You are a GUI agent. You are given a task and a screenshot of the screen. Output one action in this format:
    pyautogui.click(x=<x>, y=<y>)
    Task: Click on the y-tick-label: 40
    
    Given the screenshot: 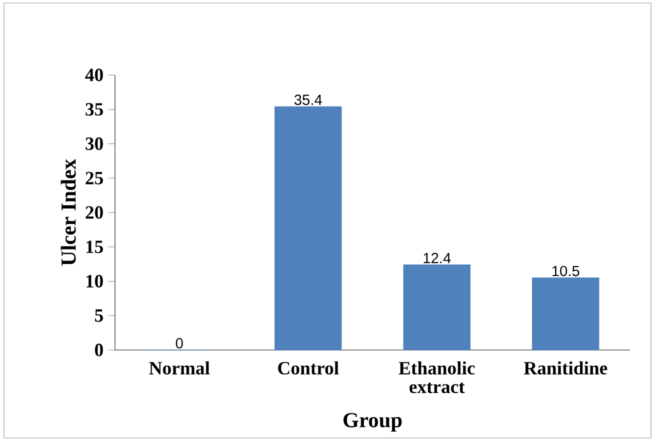 What is the action you would take?
    pyautogui.click(x=94, y=75)
    